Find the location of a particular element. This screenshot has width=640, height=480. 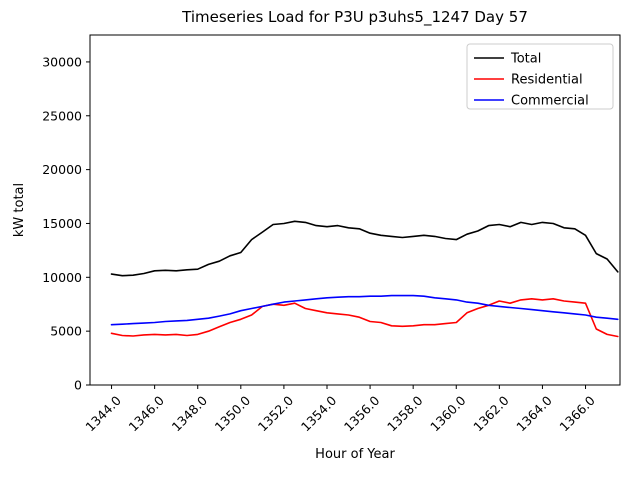

y-tick-label: 25000 is located at coordinates (62, 115).